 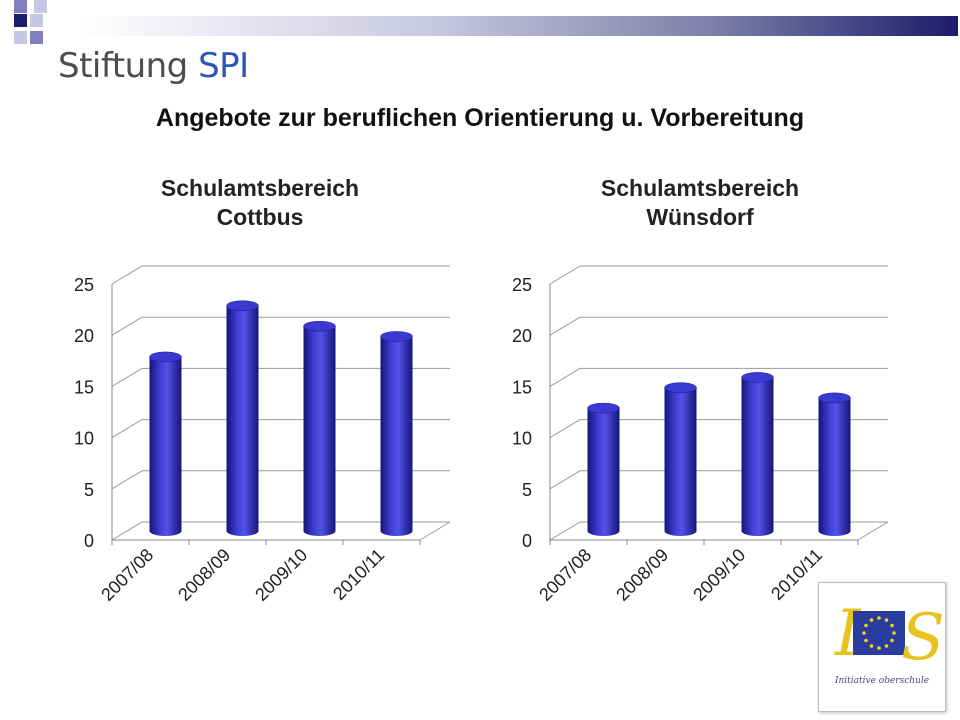 I want to click on chart-title-line: Wünsdorf, so click(x=700, y=217).